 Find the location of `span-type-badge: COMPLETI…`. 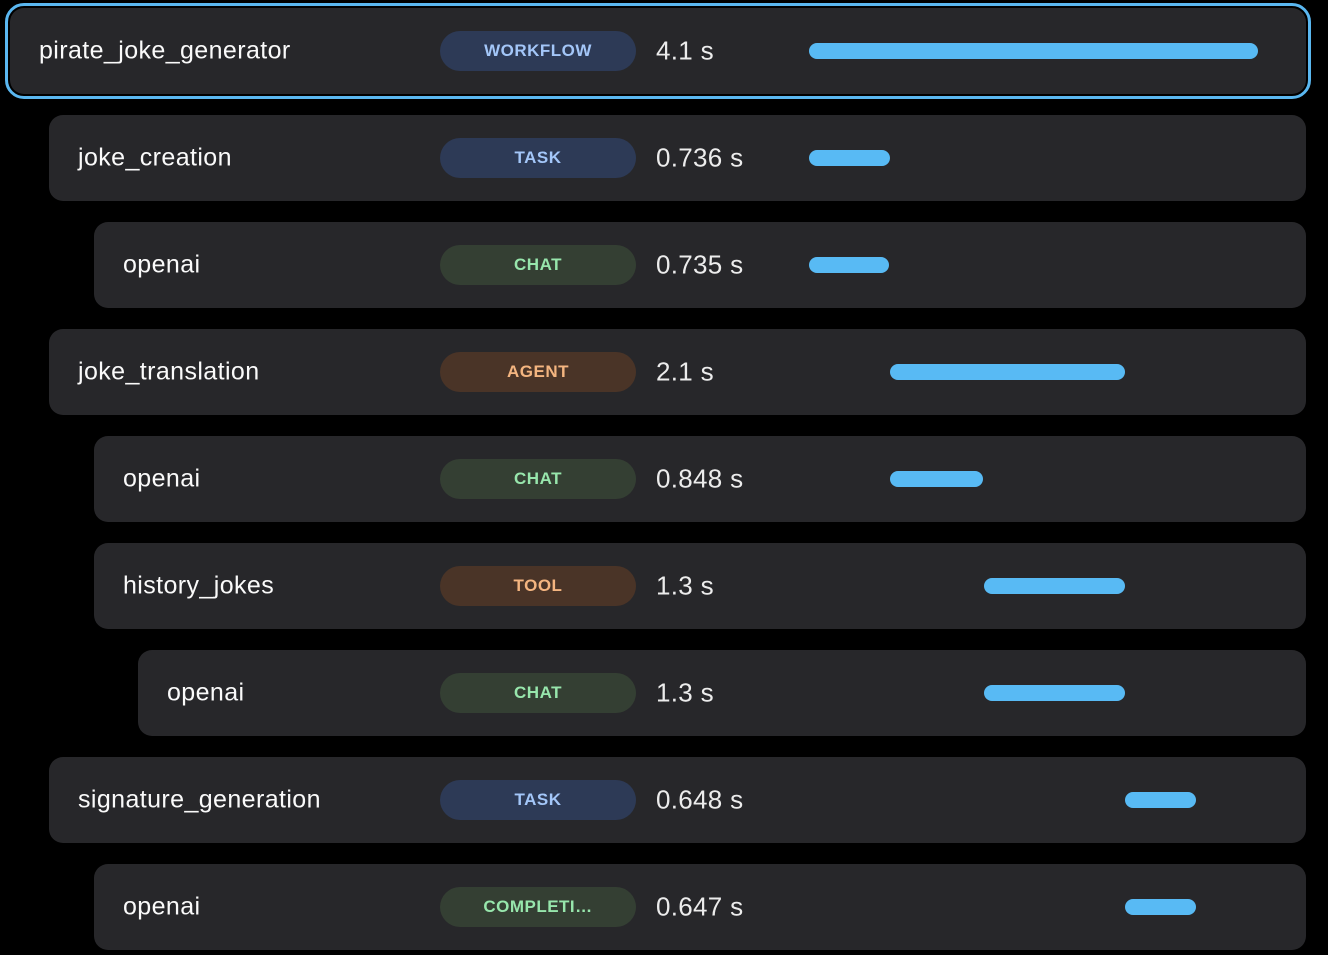

span-type-badge: COMPLETI… is located at coordinates (538, 907).